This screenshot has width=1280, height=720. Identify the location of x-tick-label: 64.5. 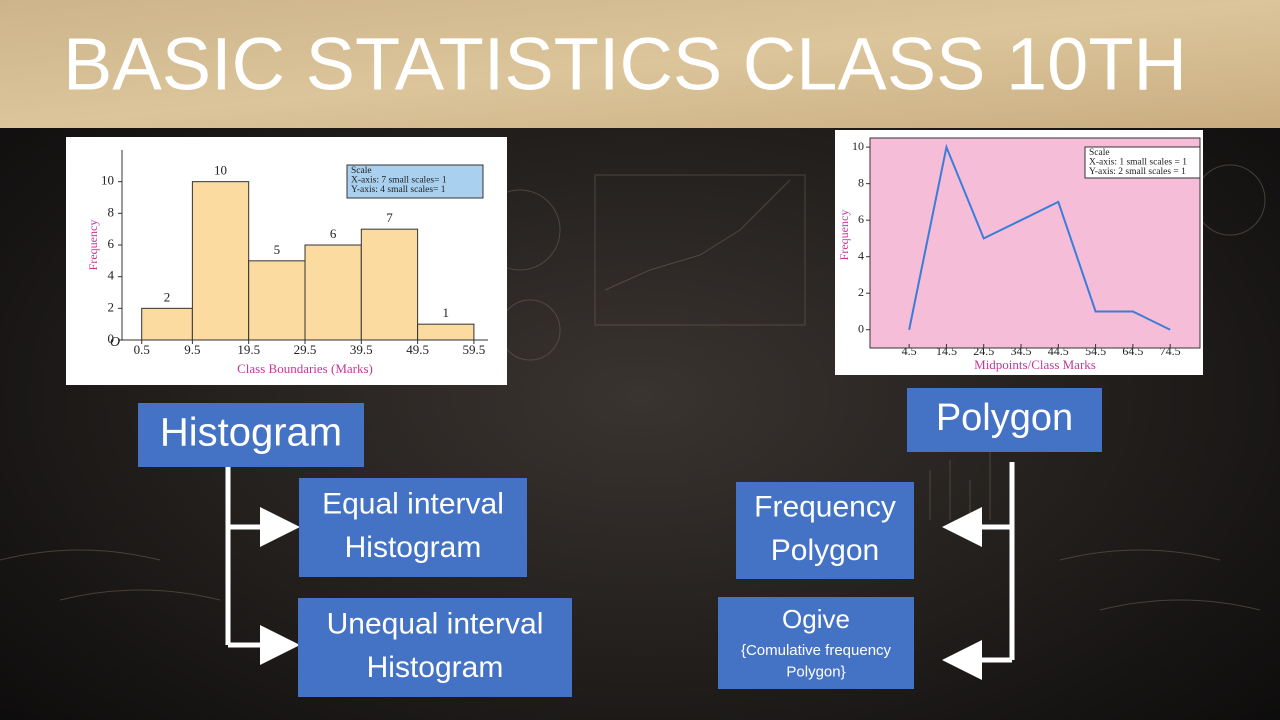
(1132, 351).